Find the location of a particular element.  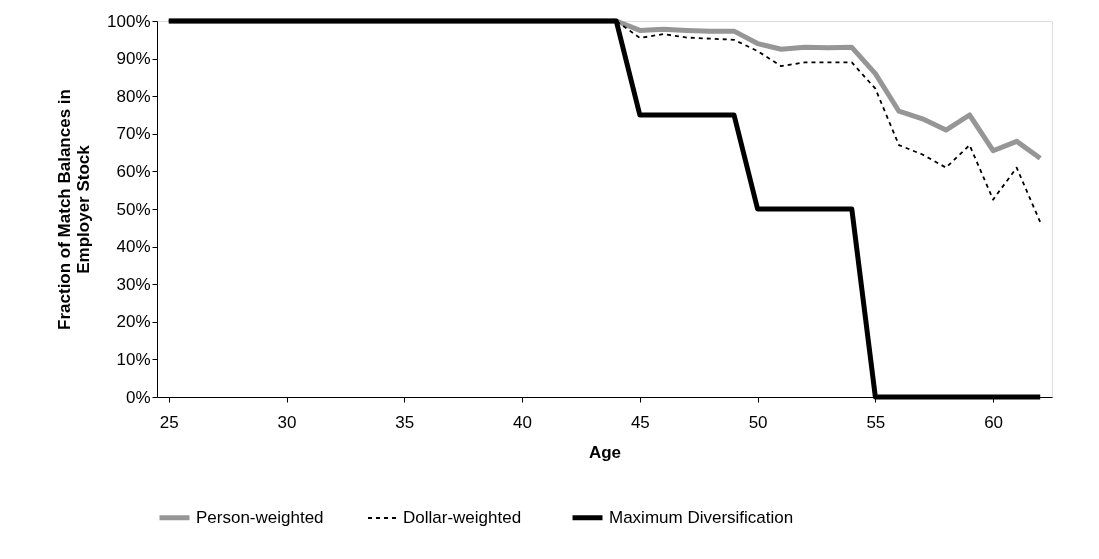

y-tick-label: 10% is located at coordinates (133, 359).